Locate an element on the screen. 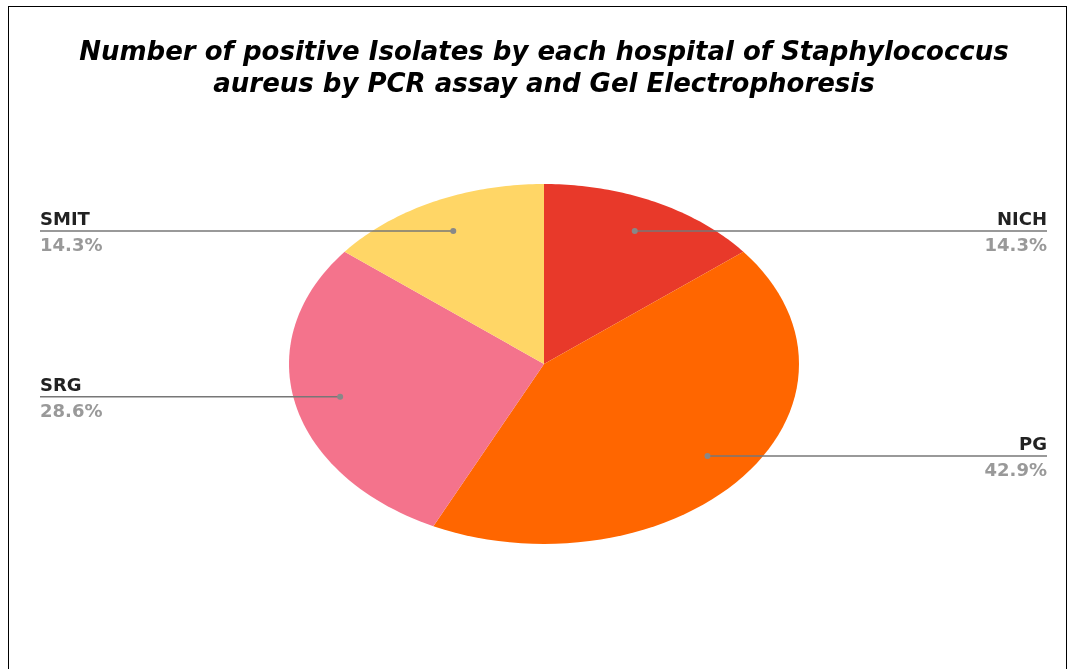 The width and height of the screenshot is (1074, 669). data-label: 28.6% is located at coordinates (71, 410).